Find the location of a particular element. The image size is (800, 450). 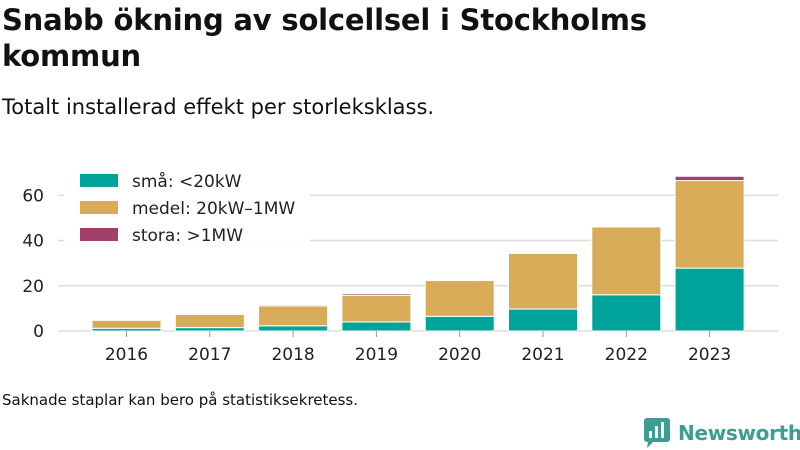

x-tick-label: 2018 is located at coordinates (292, 355).